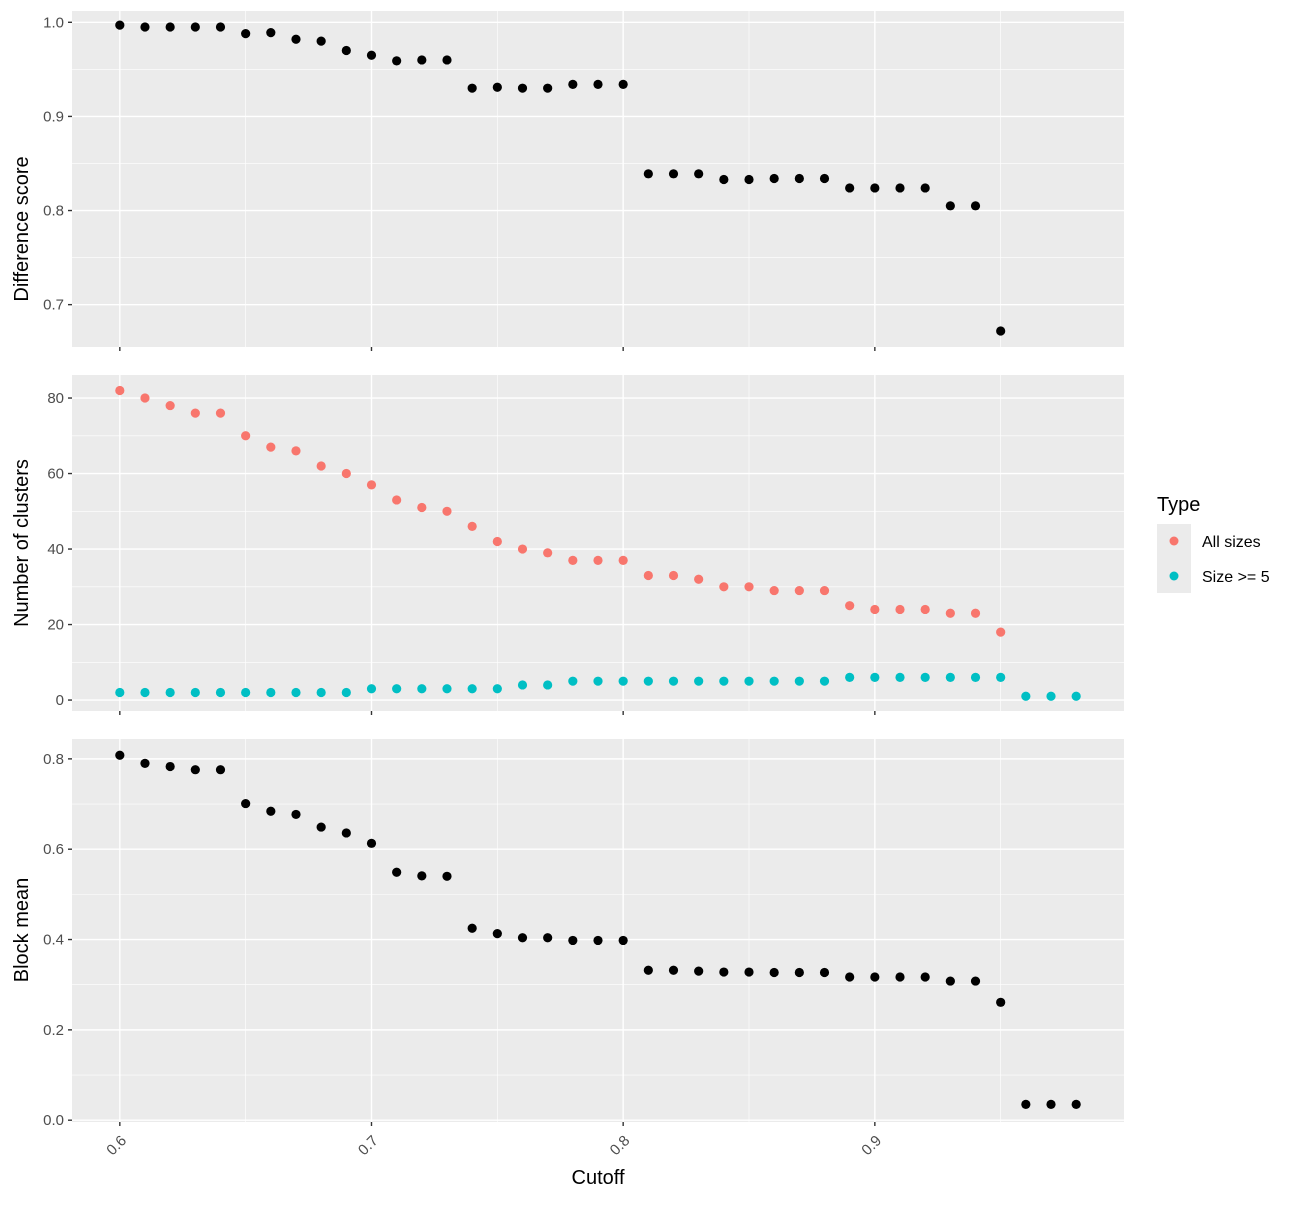 Image resolution: width=1300 pixels, height=1205 pixels. I want to click on x-tick-label: 0.7, so click(368, 1145).